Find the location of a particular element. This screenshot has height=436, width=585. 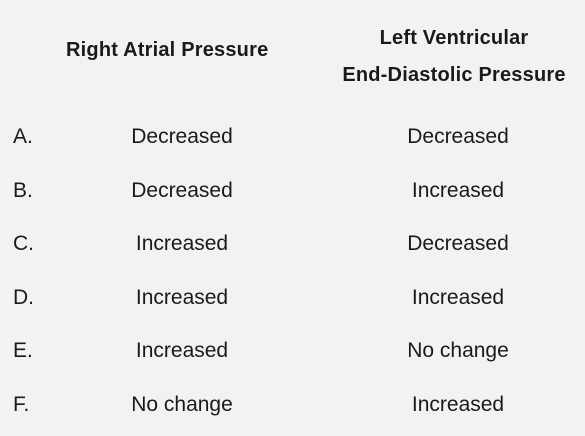

option-row-a: A. Decreased Decreased is located at coordinates (292, 140).